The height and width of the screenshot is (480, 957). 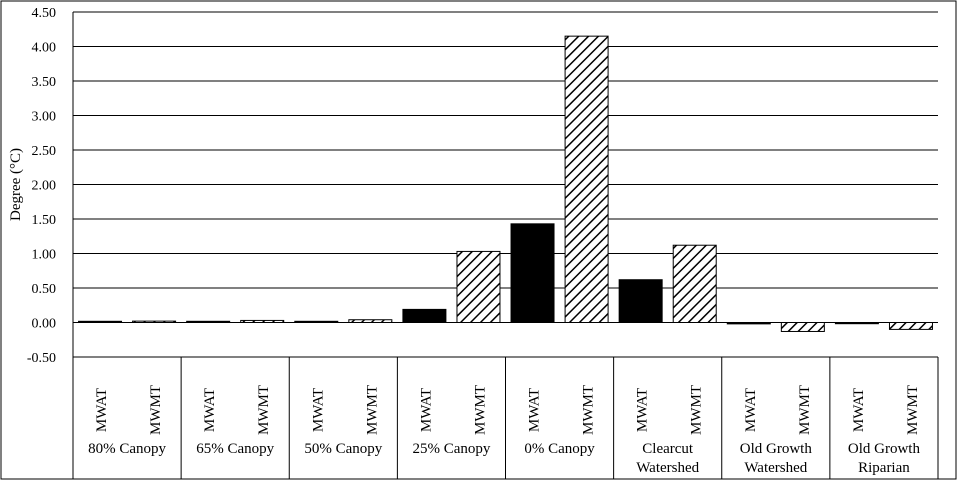 I want to click on x-category-label: 80% Canopy, so click(x=127, y=449).